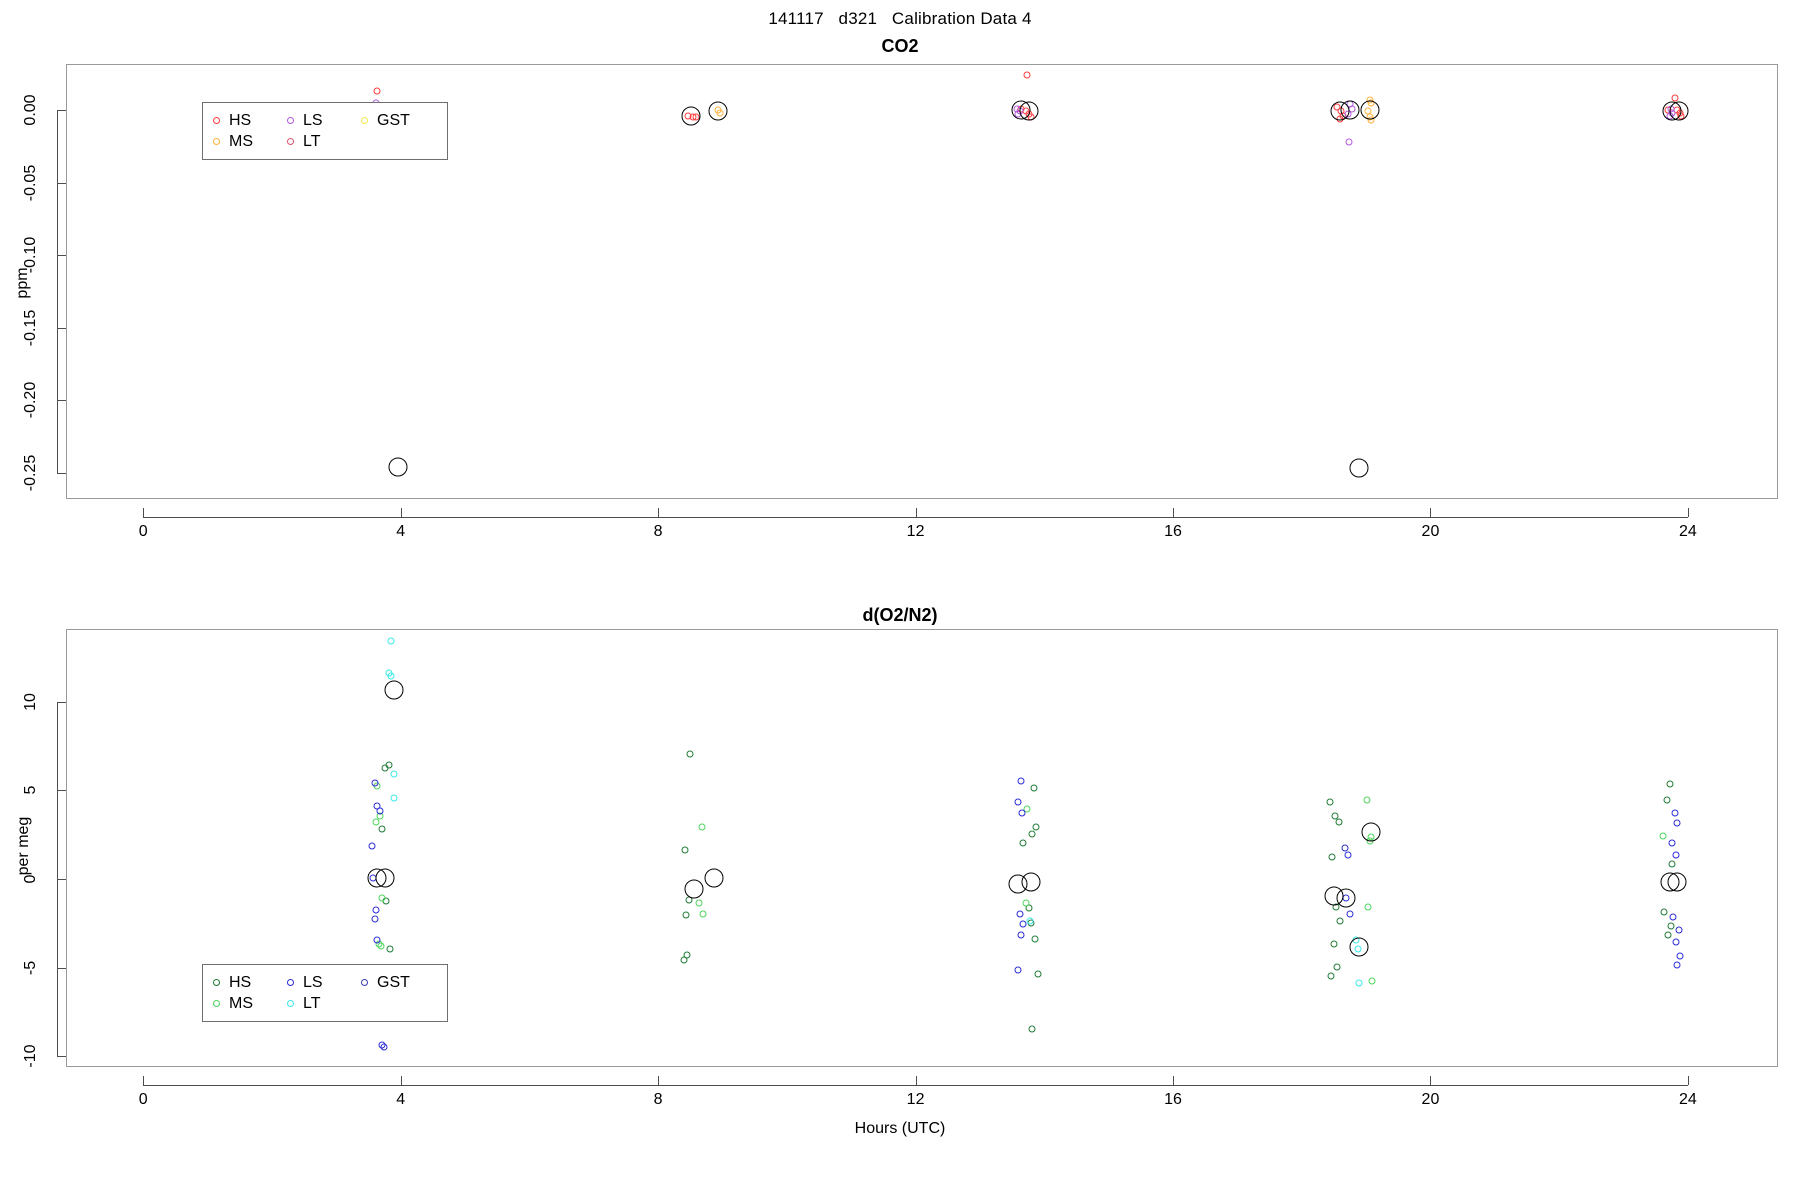  What do you see at coordinates (393, 982) in the screenshot?
I see `legend-item-label: GST` at bounding box center [393, 982].